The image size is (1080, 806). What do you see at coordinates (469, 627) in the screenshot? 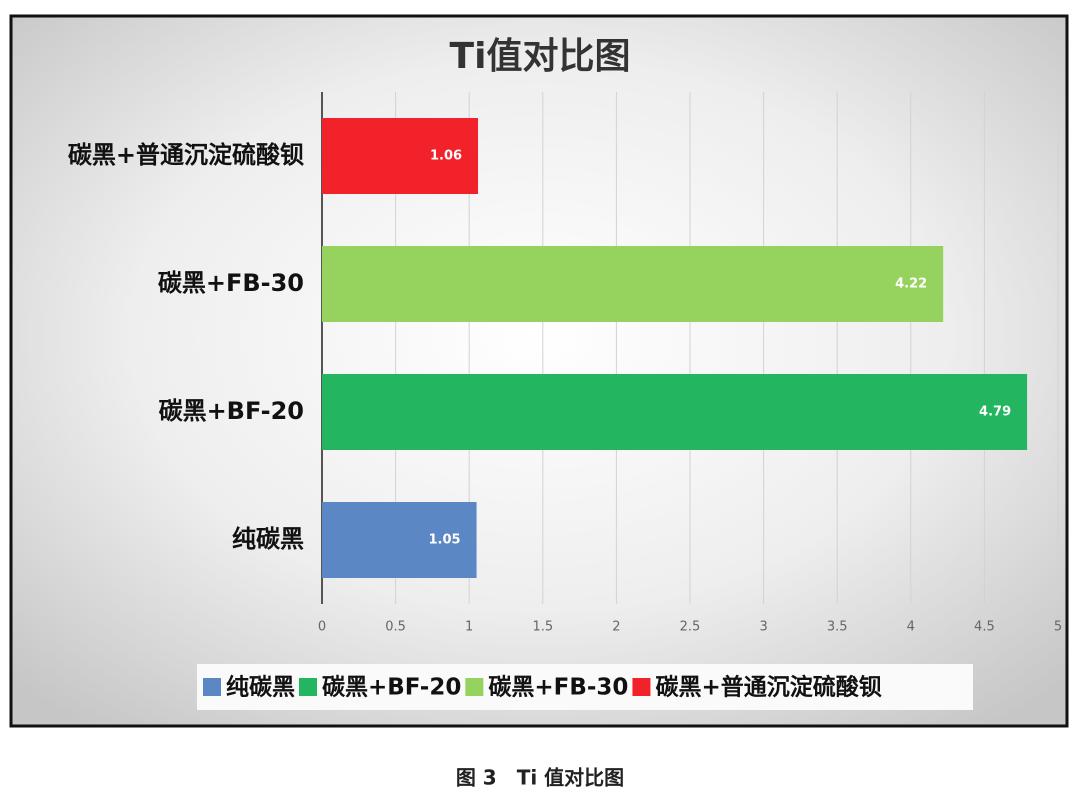
I see `x-tick-label: 1` at bounding box center [469, 627].